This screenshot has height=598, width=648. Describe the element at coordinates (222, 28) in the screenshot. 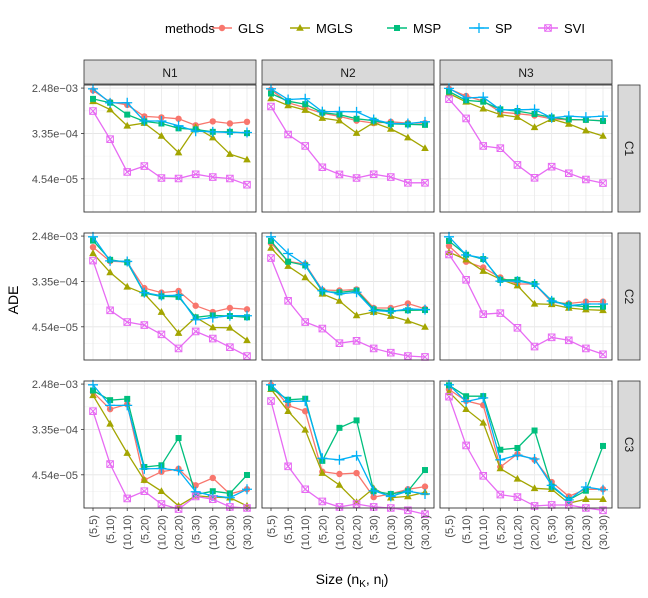

I see `legend-marker-gls` at that location.